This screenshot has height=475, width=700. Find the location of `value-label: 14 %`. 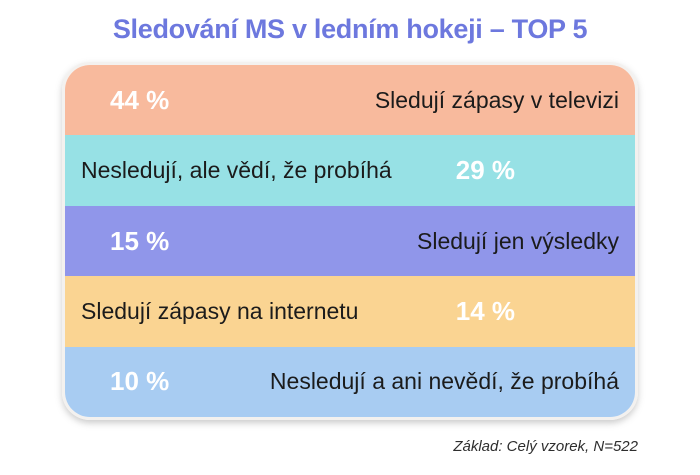

value-label: 14 % is located at coordinates (485, 310).